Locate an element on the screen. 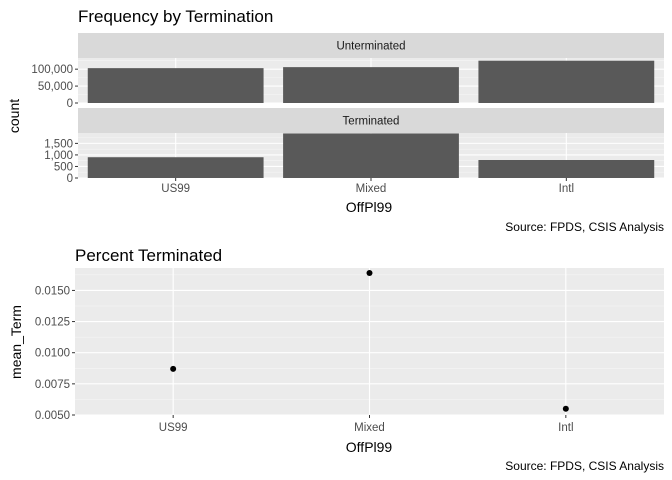  y-tick-label: 0.0150 is located at coordinates (52, 291).